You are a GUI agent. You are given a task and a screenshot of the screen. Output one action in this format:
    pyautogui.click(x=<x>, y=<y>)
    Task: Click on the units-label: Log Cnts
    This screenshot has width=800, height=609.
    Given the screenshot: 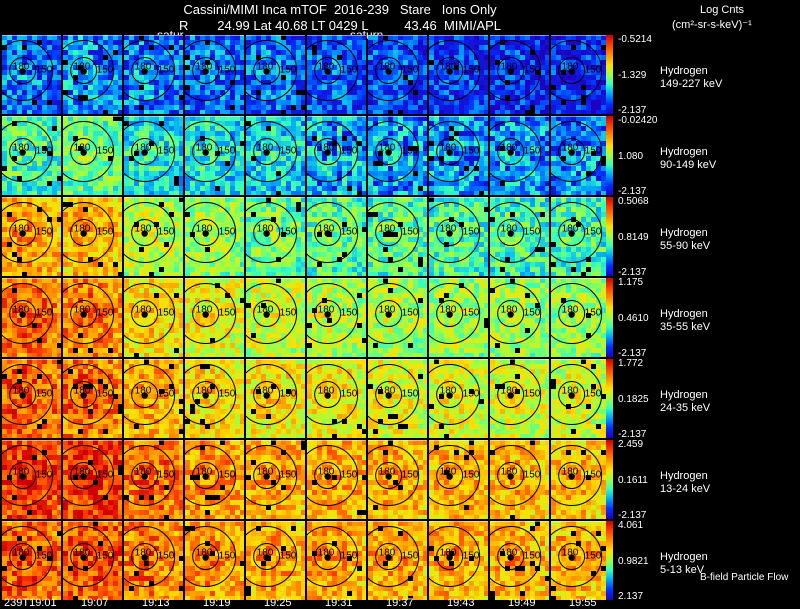 What is the action you would take?
    pyautogui.click(x=722, y=10)
    